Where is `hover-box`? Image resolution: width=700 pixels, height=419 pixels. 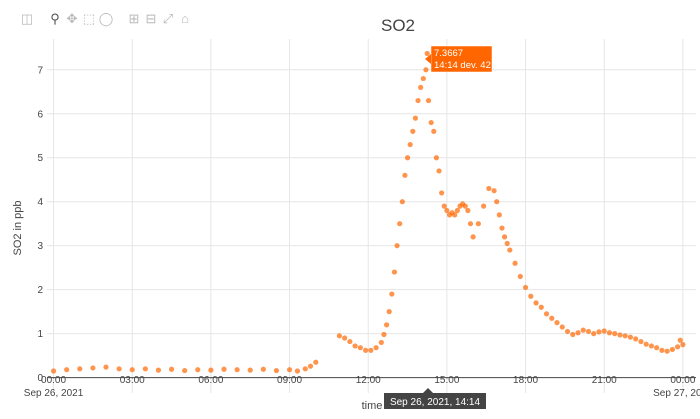 hover-box is located at coordinates (461, 59).